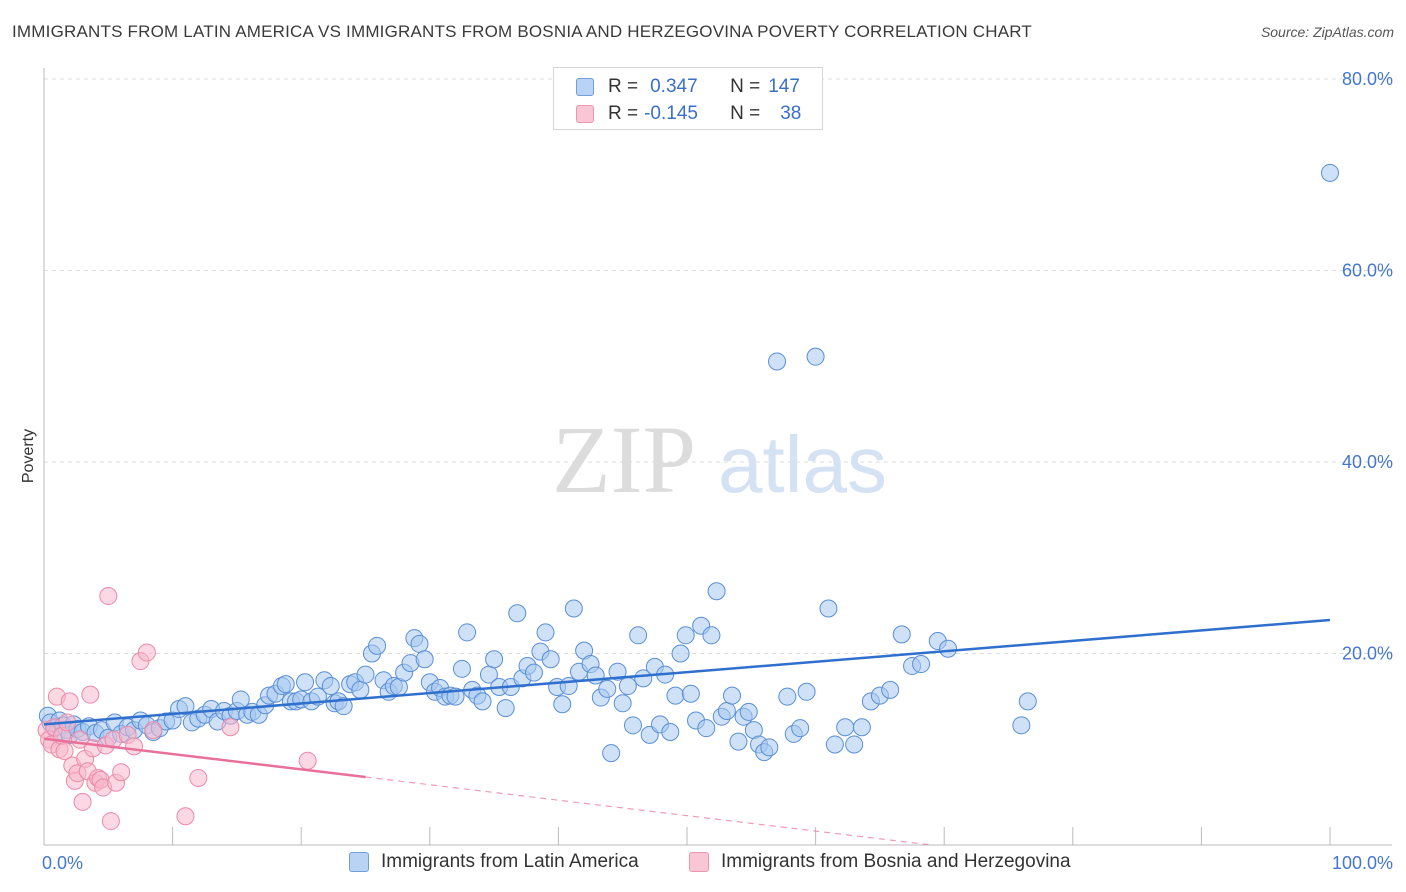  Describe the element at coordinates (784, 86) in the screenshot. I see `legend-n-value: 147` at that location.